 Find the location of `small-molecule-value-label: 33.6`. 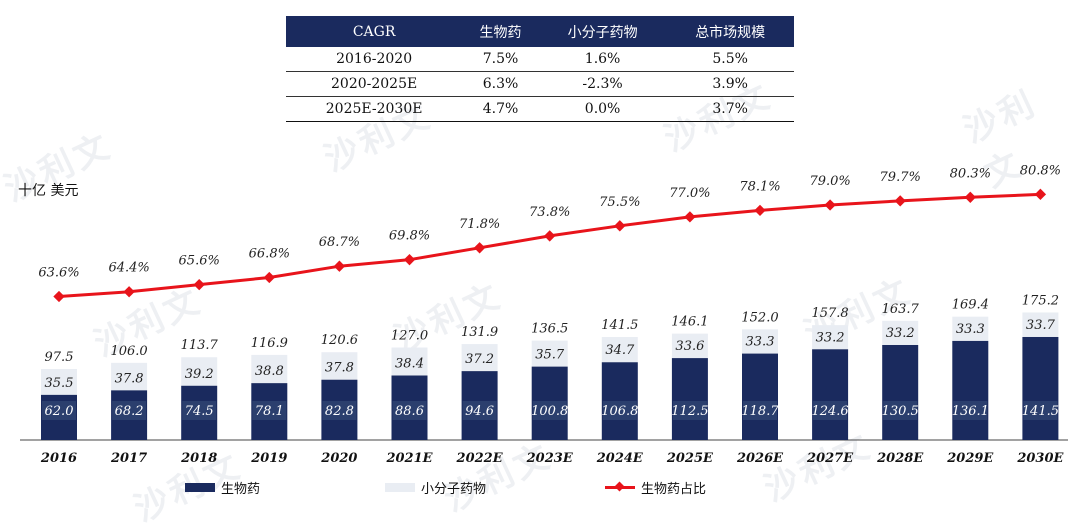

small-molecule-value-label: 33.6 is located at coordinates (689, 346).